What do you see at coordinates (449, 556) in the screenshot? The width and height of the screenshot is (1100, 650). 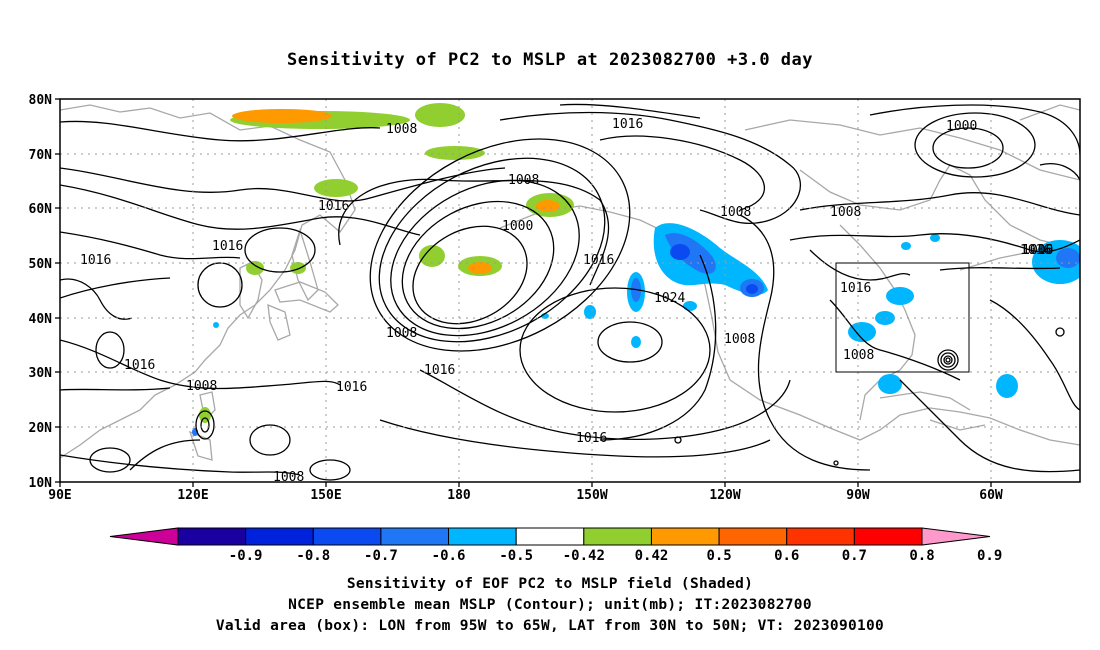 I see `colorbar-label: -0.6` at bounding box center [449, 556].